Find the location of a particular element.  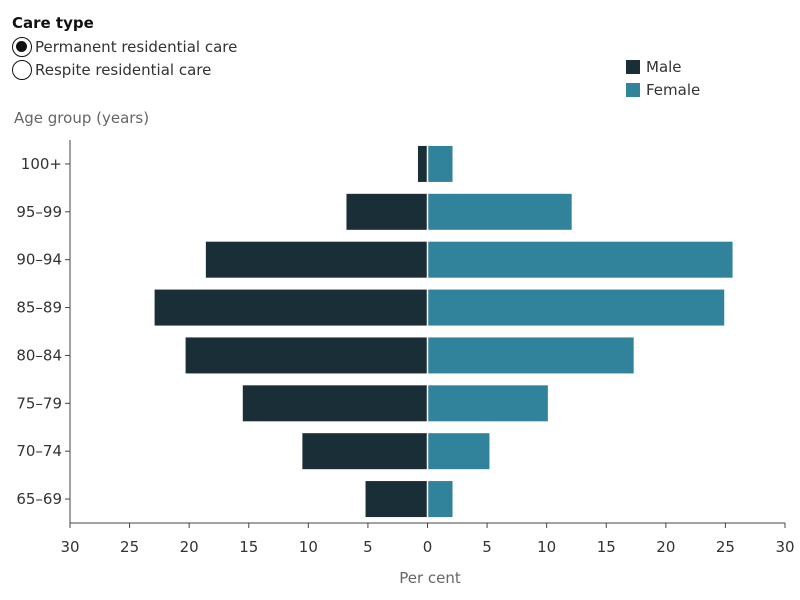

radio-label-respite: Respite residential care is located at coordinates (123, 69).